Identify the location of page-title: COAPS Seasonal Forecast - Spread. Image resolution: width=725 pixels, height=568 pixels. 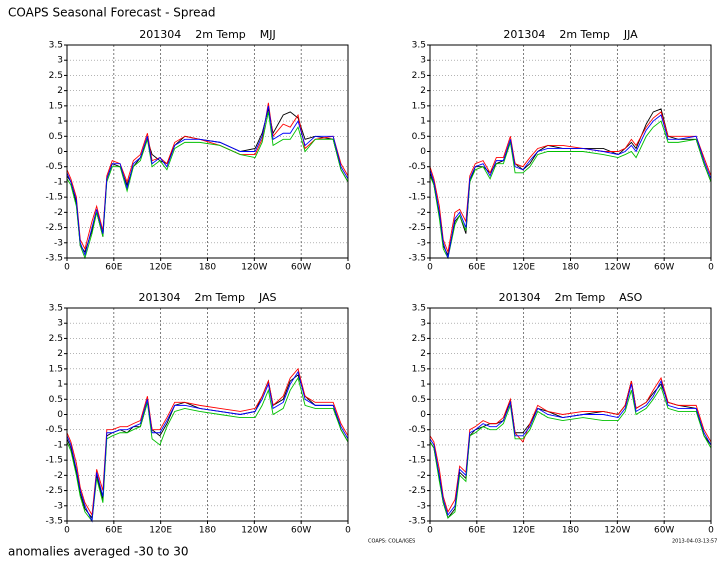
(112, 13).